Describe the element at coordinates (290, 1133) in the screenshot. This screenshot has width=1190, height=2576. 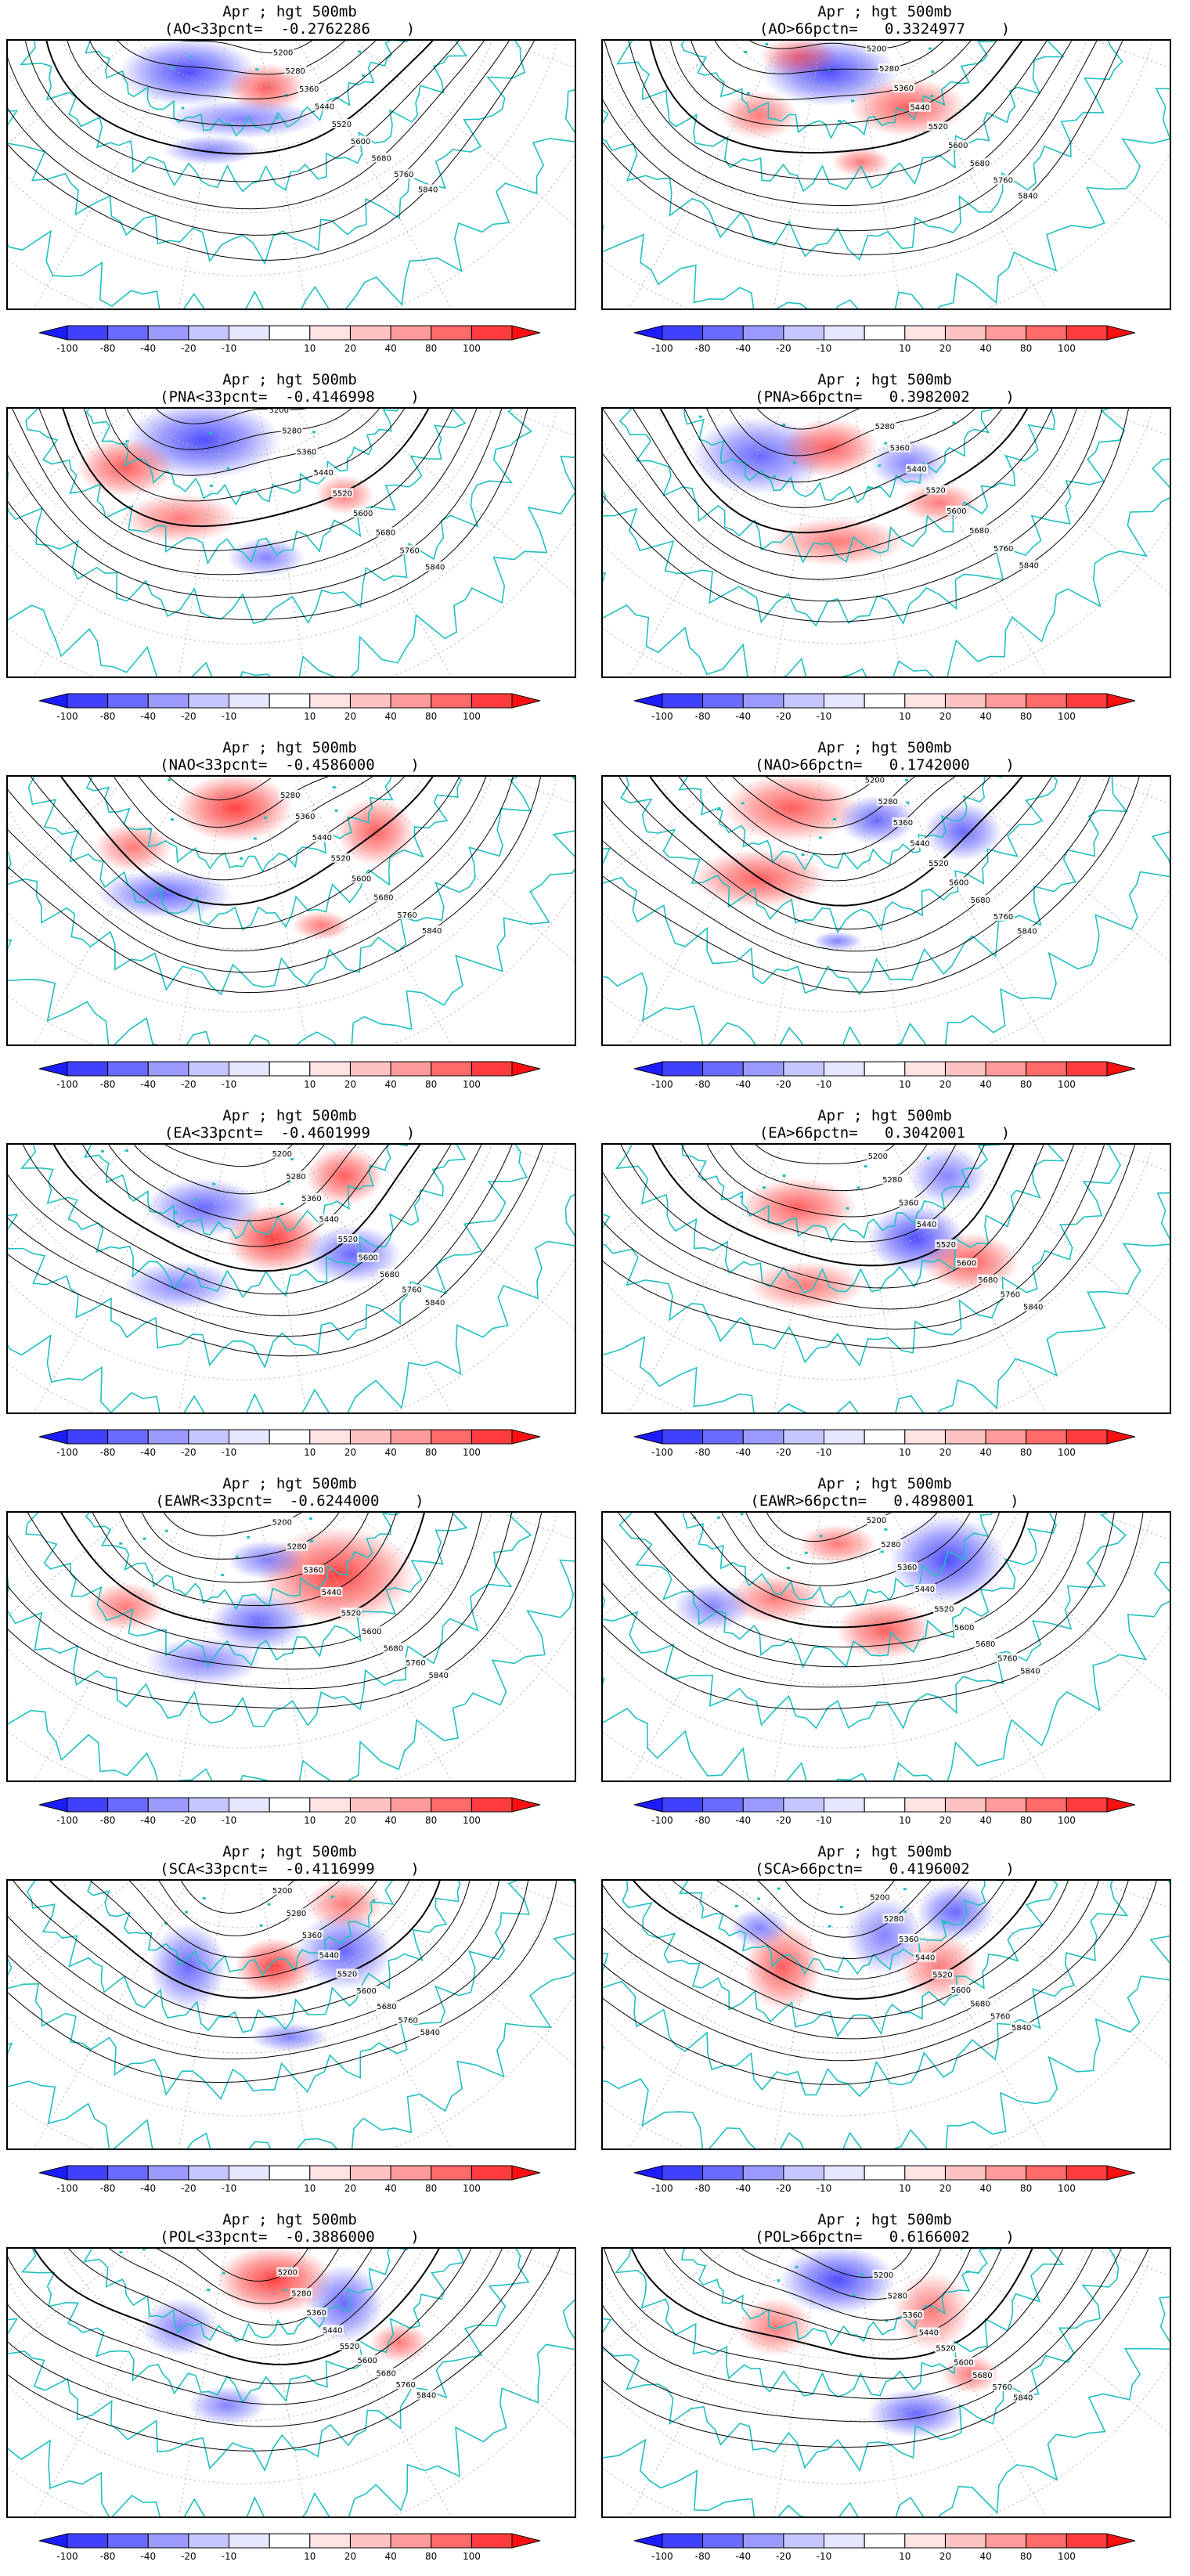
I see `panel-subtitle: (EA<33pcnt= -0.4601999 )` at that location.